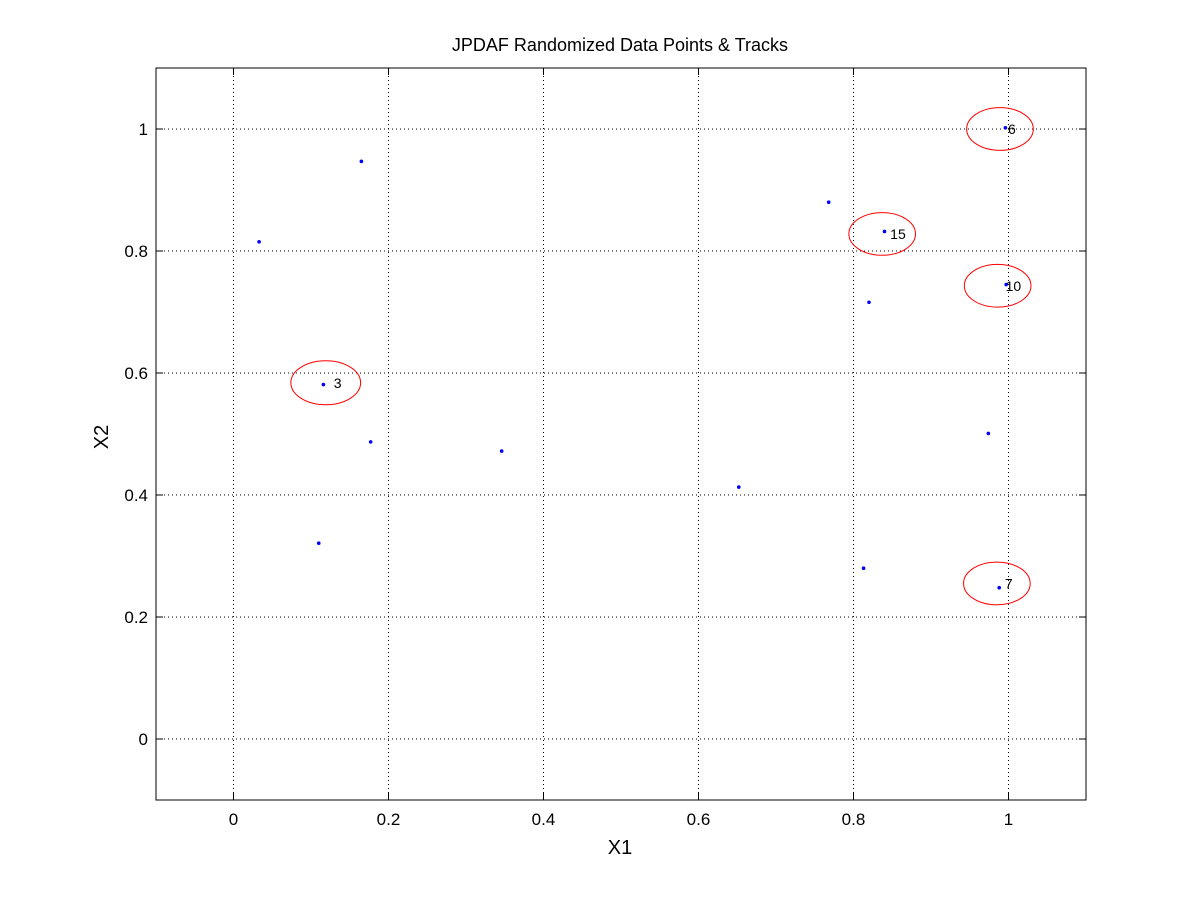  Describe the element at coordinates (854, 819) in the screenshot. I see `x-tick-label: 0.8` at that location.